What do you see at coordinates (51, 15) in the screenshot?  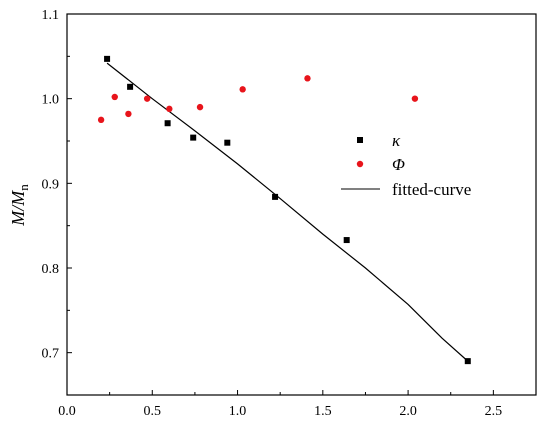 I see `y-tick-label: 1.1` at bounding box center [51, 15].